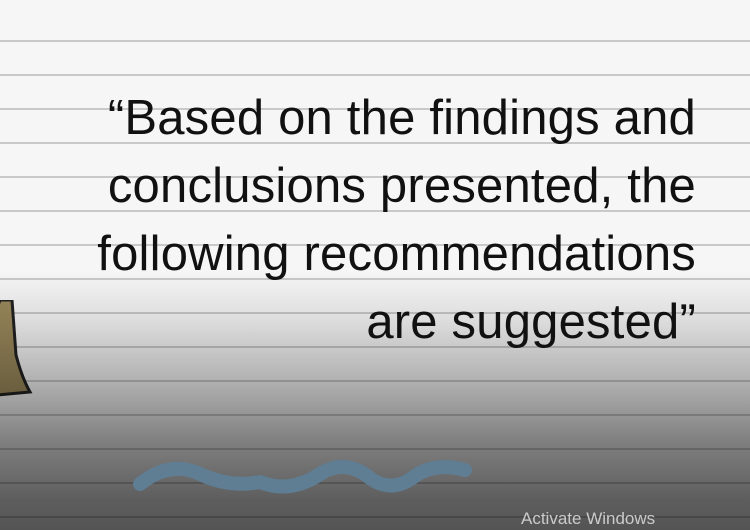 Image resolution: width=750 pixels, height=530 pixels. Describe the element at coordinates (396, 254) in the screenshot. I see `quote-line-3: following recommendations` at that location.